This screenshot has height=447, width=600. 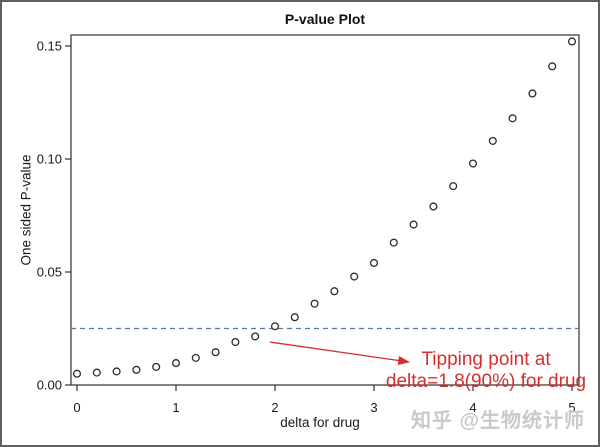 I want to click on y-tick-label: 0.10, so click(x=49, y=159).